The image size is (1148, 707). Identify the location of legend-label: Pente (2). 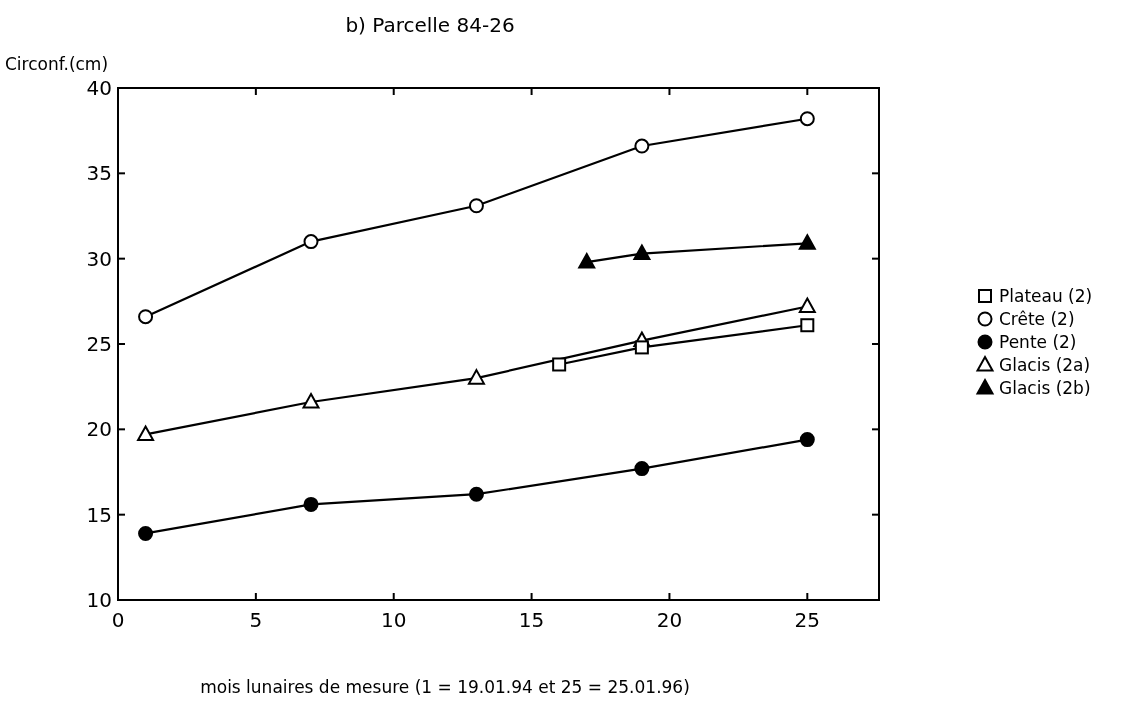
(1038, 342).